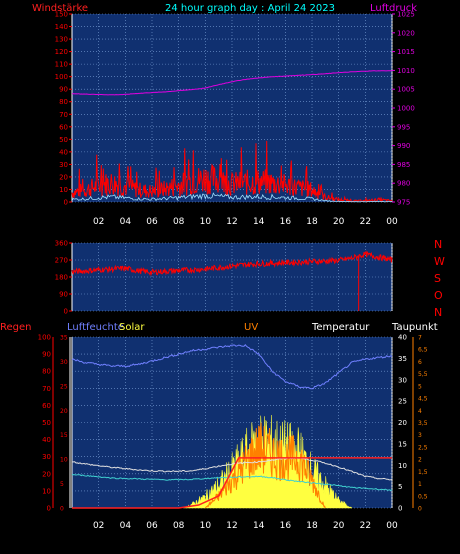 This screenshot has height=554, width=460. Describe the element at coordinates (232, 83) in the screenshot. I see `pressure-series` at that location.